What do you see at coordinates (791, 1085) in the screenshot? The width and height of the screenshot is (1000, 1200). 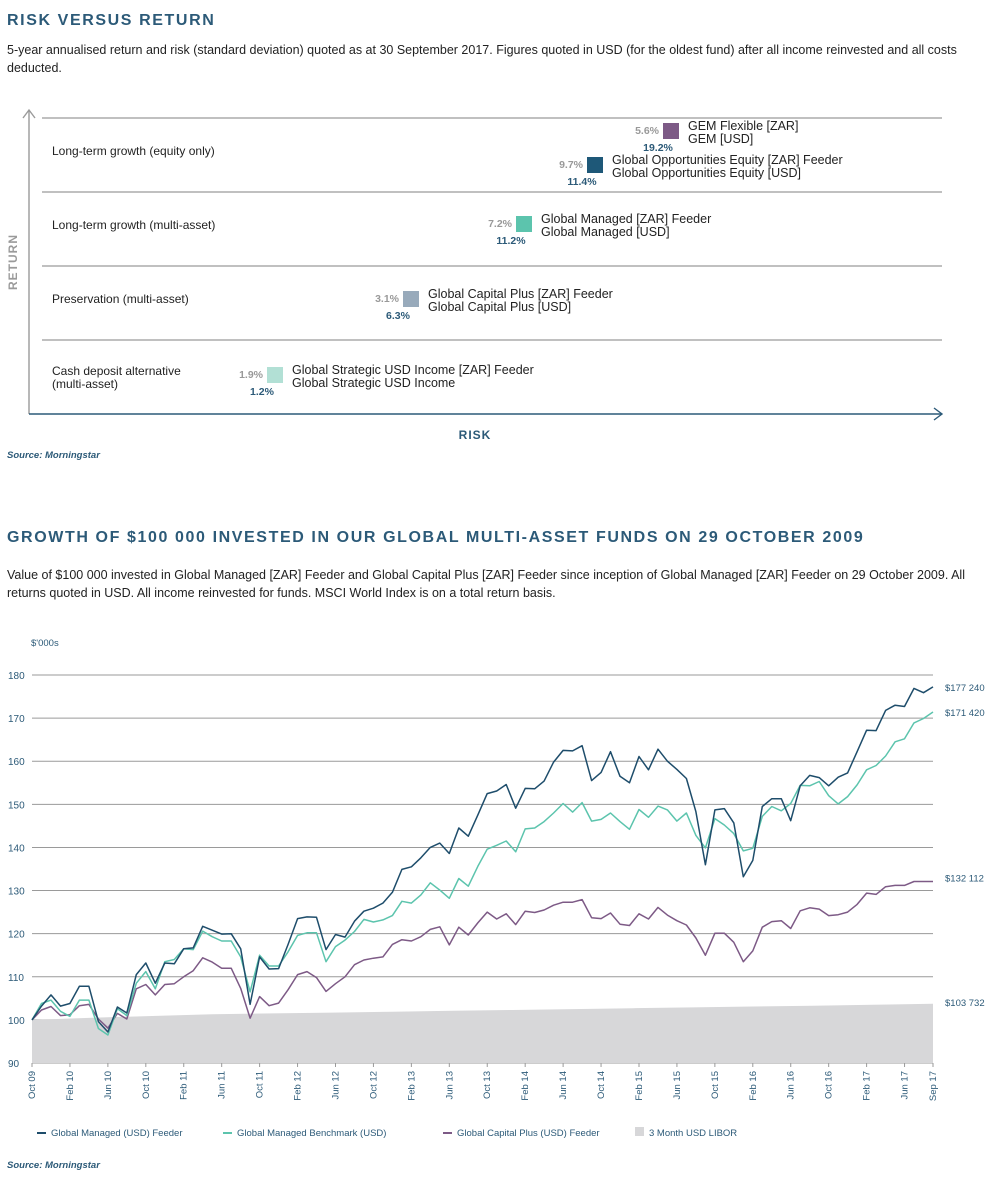 I see `x-tick-label: Jun 16` at bounding box center [791, 1085].